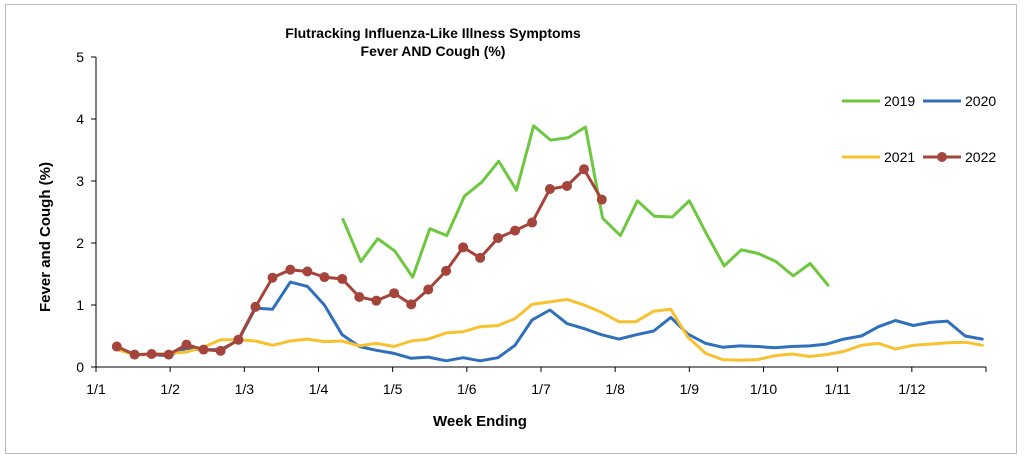 The image size is (1024, 460). I want to click on x-tick-label: 1/6, so click(467, 389).